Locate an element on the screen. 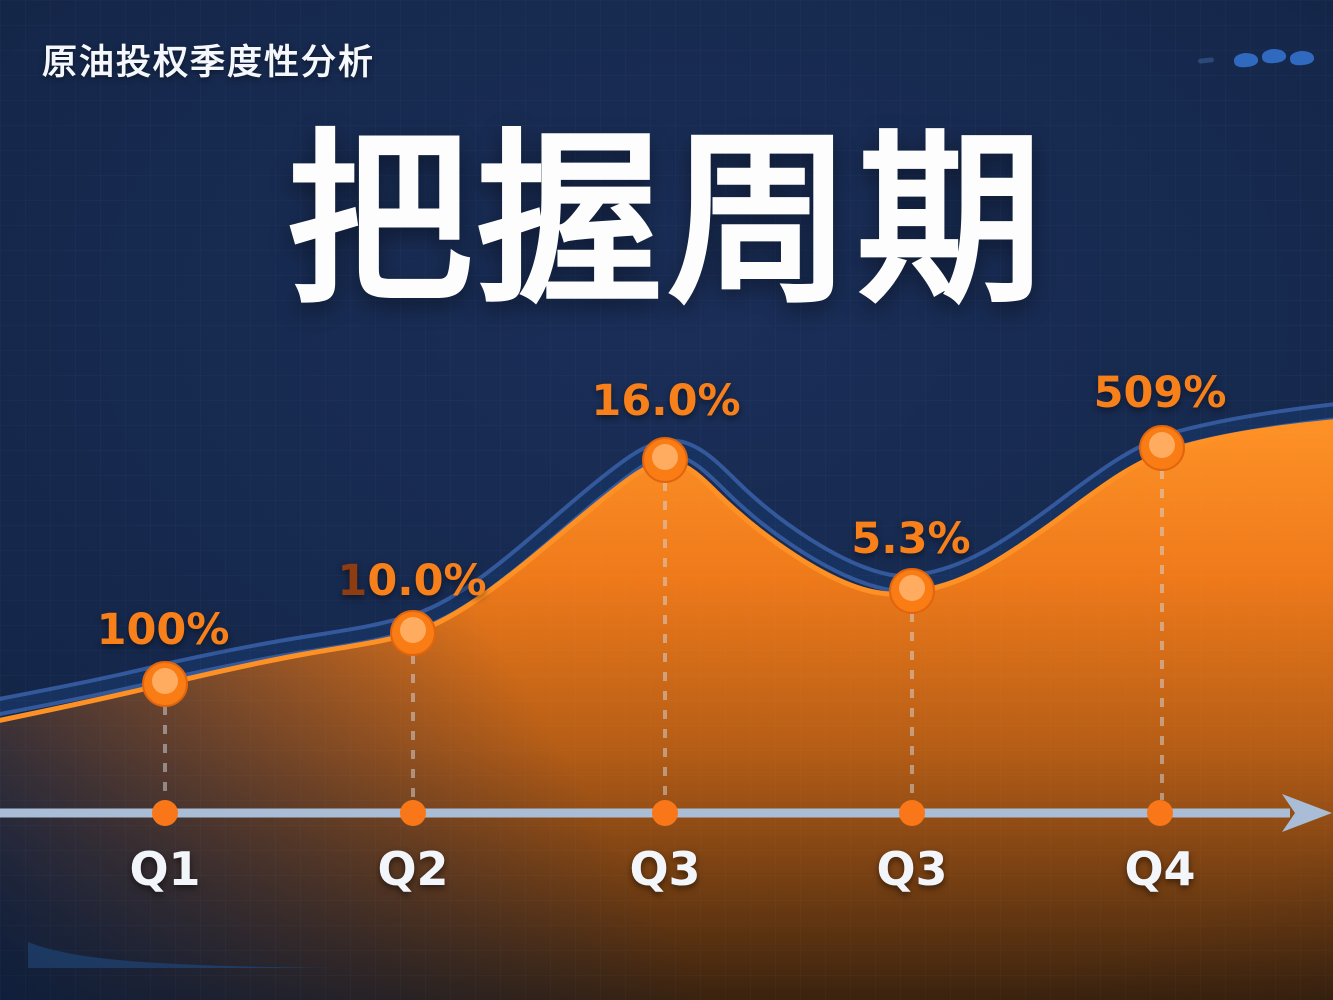 Image resolution: width=1333 pixels, height=1000 pixels. point-value-label: 509% is located at coordinates (1160, 393).